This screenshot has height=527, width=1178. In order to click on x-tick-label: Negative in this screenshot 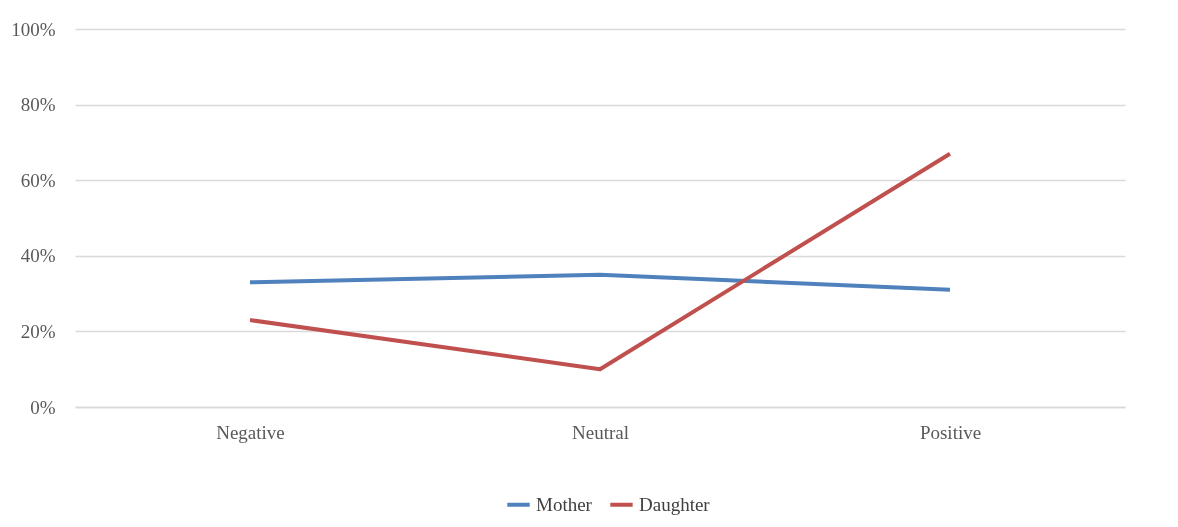, I will do `click(250, 432)`.